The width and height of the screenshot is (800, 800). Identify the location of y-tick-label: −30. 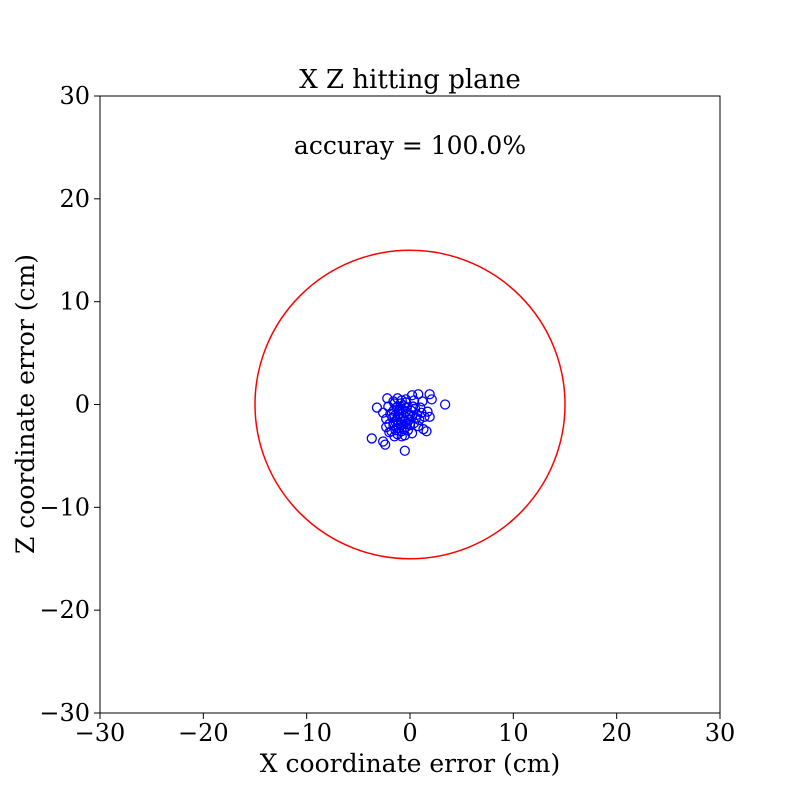
(64, 713).